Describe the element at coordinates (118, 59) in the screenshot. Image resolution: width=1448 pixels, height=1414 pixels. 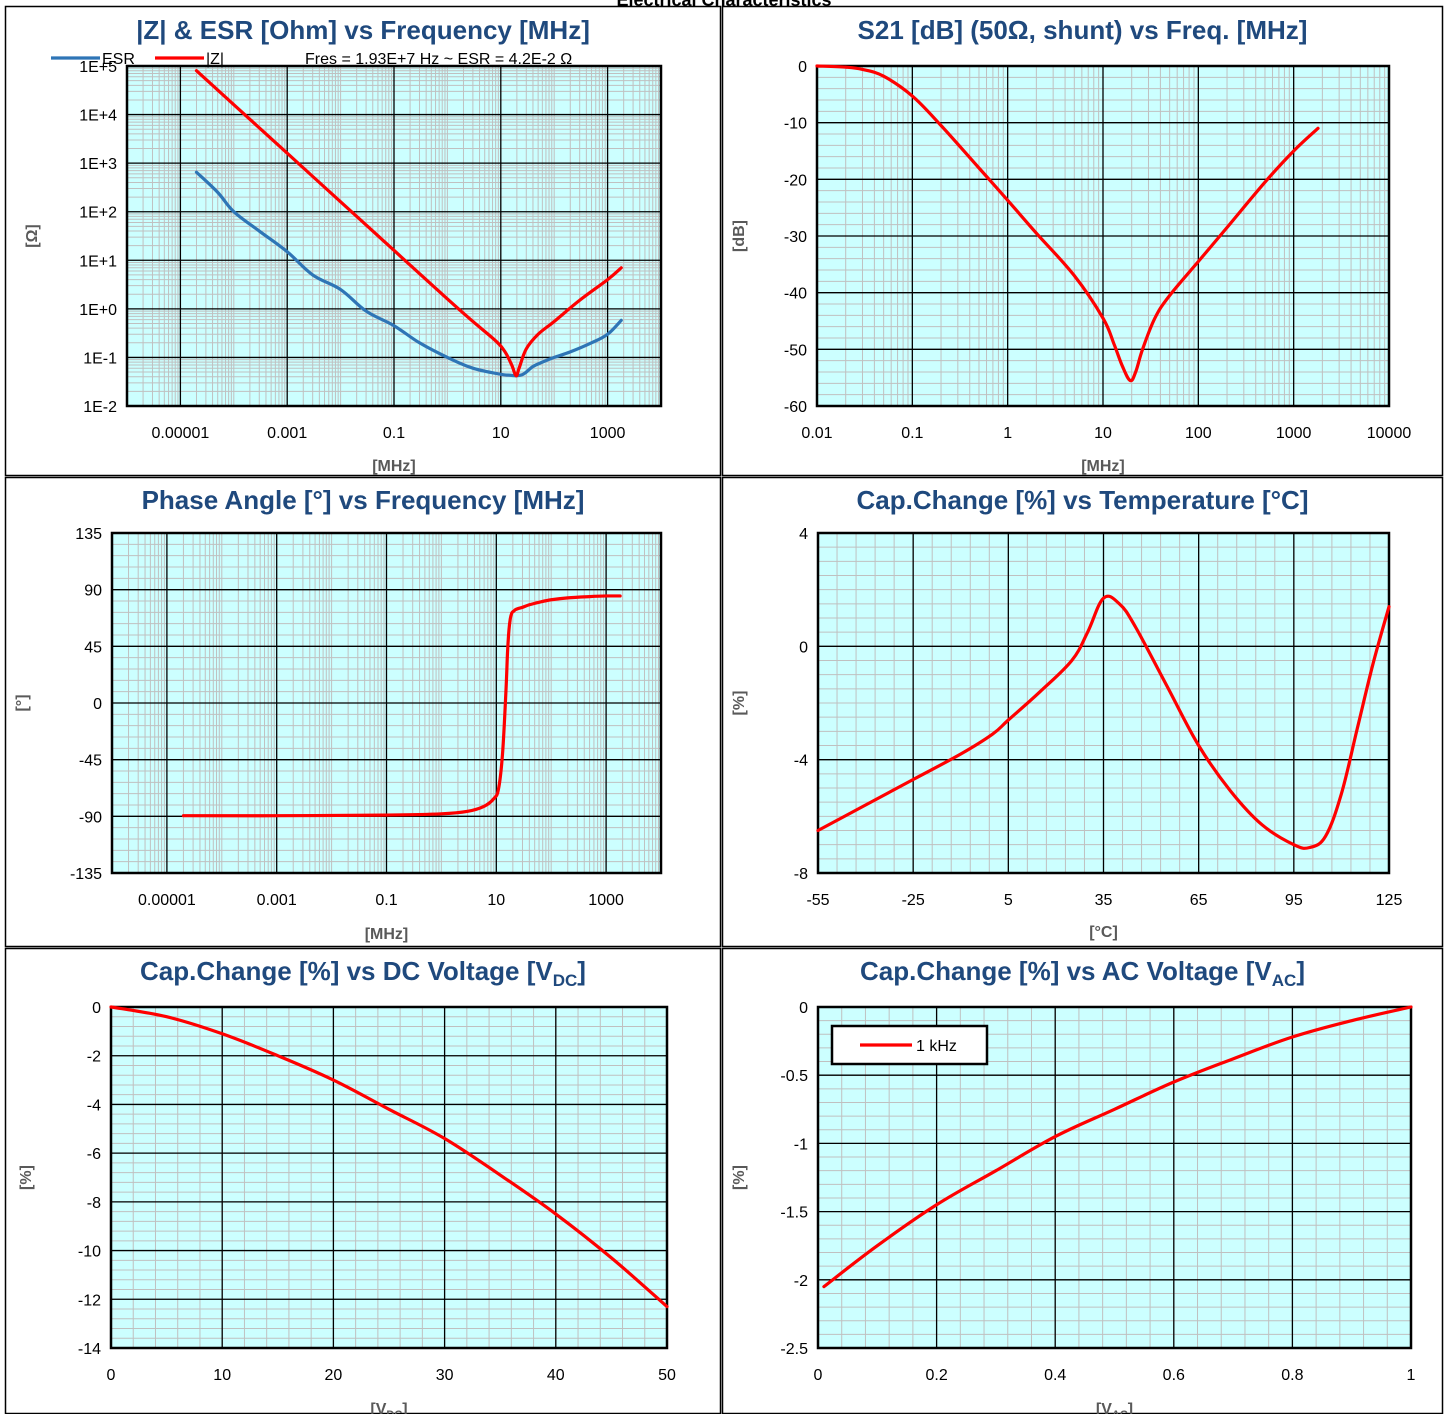
I see `legend-label-esr: ESR` at that location.